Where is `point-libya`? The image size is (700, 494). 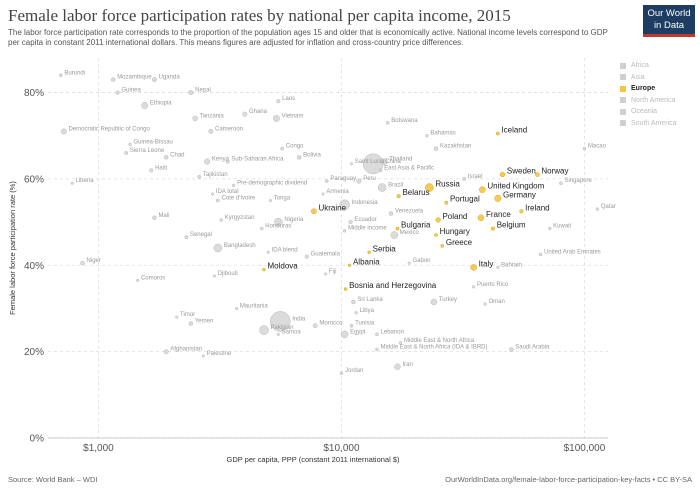
point-libya is located at coordinates (356, 313).